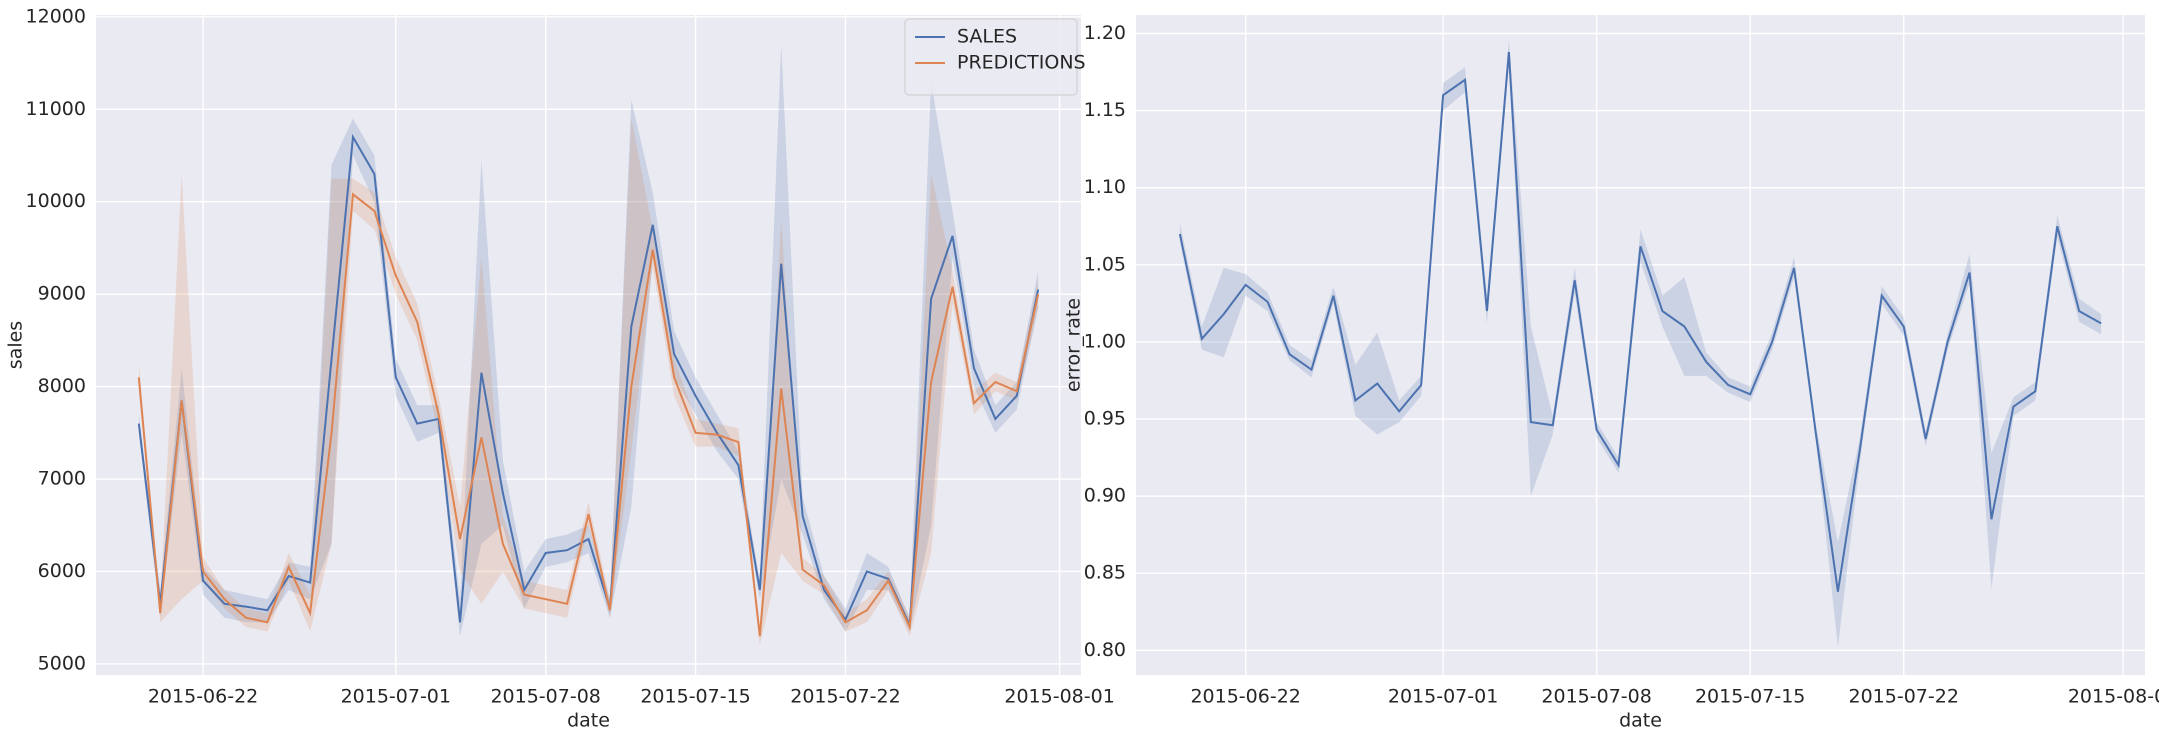 The width and height of the screenshot is (2159, 732). Describe the element at coordinates (1105, 573) in the screenshot. I see `y-tick-label: 0.85` at that location.